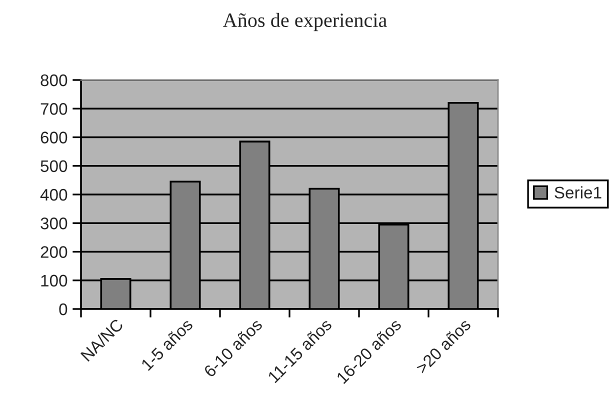 This screenshot has height=410, width=610. Describe the element at coordinates (54, 252) in the screenshot. I see `y-tick-label: 200` at that location.